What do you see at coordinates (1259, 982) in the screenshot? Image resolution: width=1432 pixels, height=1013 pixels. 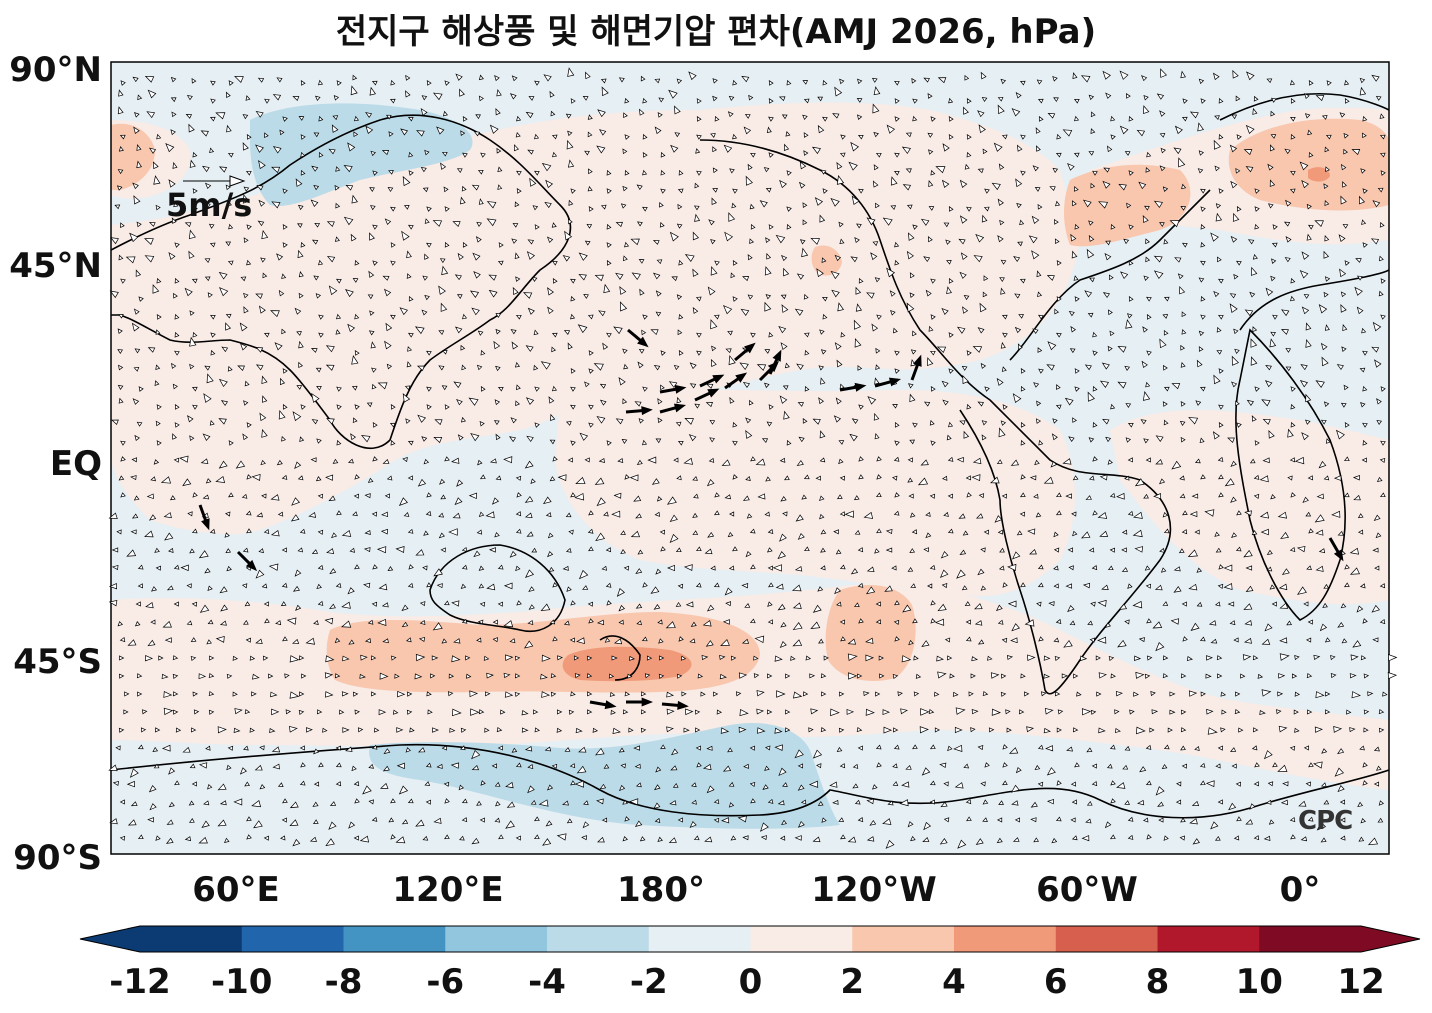 I see `colorbar-tick-label: 10` at bounding box center [1259, 982].